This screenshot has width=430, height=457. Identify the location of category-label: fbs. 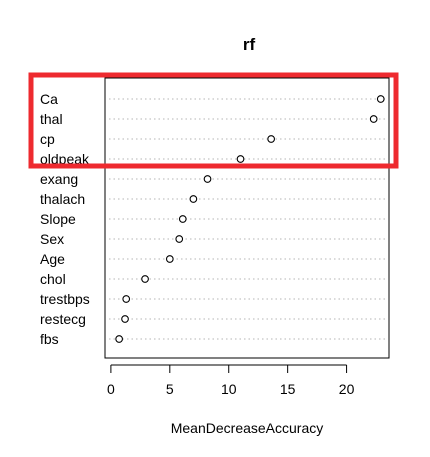
(49, 339).